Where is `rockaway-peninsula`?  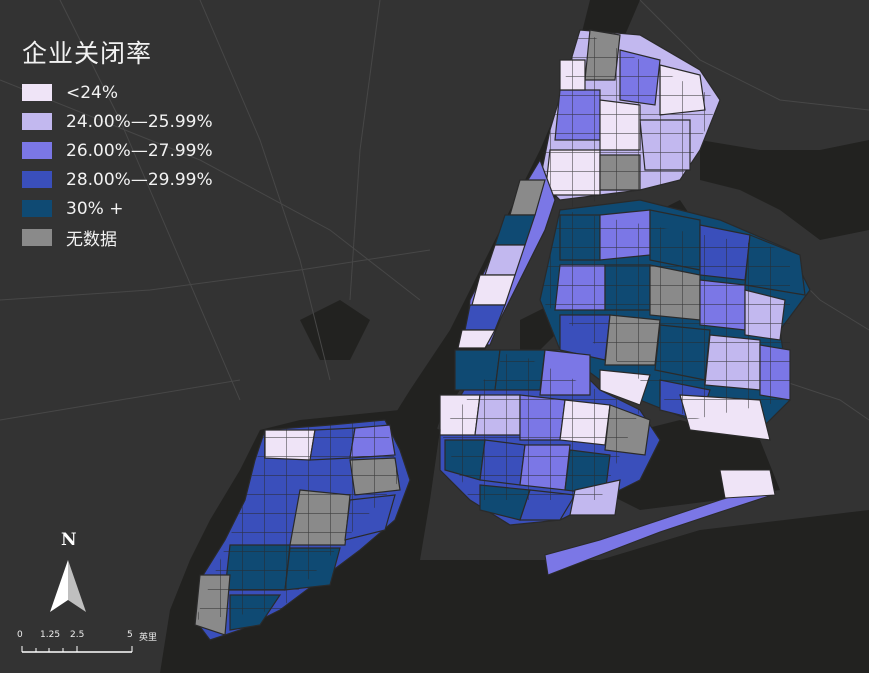
rockaway-peninsula is located at coordinates (660, 522).